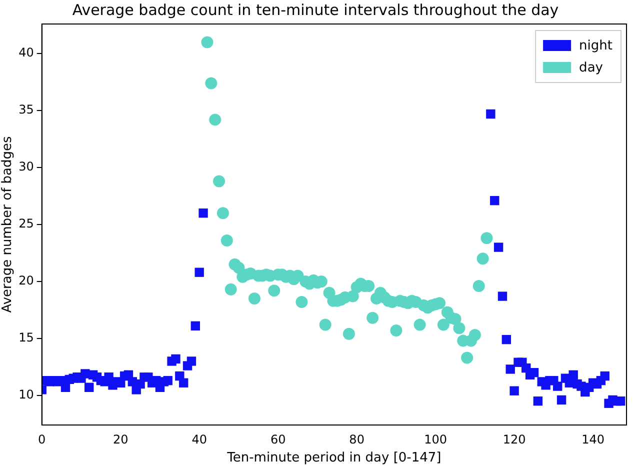  What do you see at coordinates (120, 439) in the screenshot?
I see `x-tick-label: 20` at bounding box center [120, 439].